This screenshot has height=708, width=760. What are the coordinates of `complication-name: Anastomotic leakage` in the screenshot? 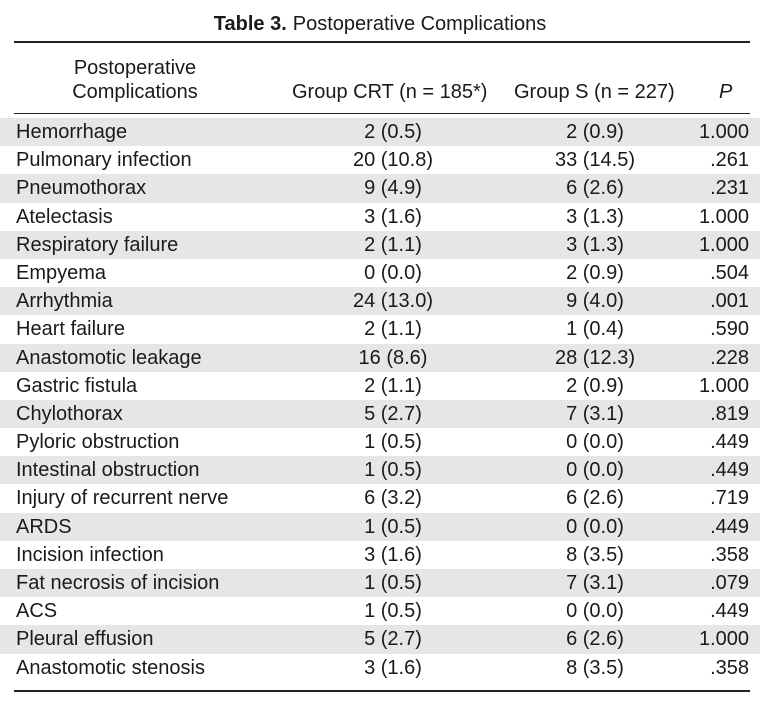 It's located at (109, 357).